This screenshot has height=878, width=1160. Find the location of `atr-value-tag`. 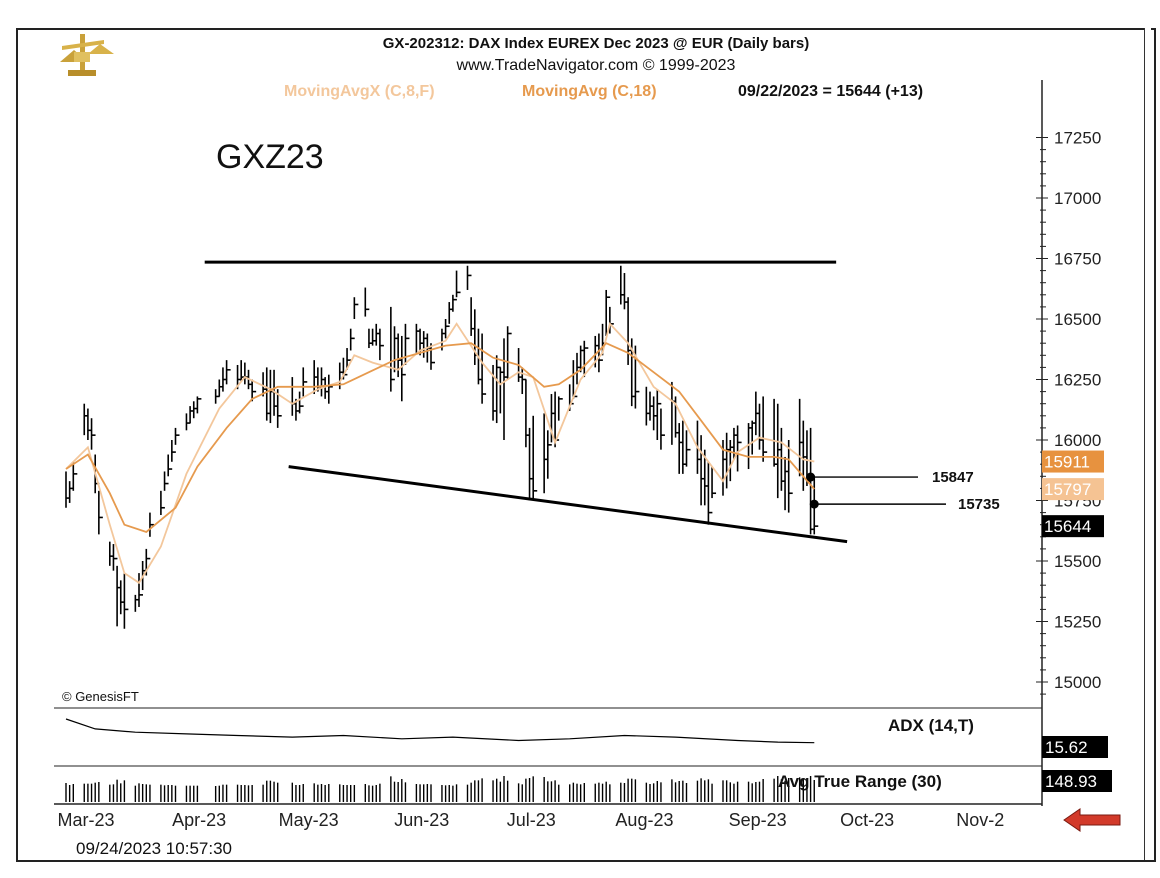

atr-value-tag is located at coordinates (1077, 781).